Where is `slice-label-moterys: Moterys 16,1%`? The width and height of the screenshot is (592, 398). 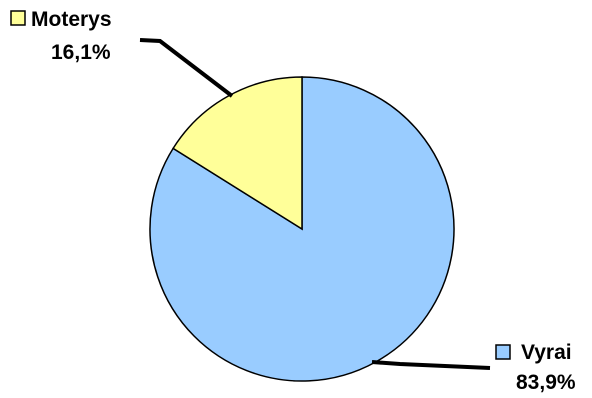 slice-label-moterys: Moterys 16,1% is located at coordinates (61, 36).